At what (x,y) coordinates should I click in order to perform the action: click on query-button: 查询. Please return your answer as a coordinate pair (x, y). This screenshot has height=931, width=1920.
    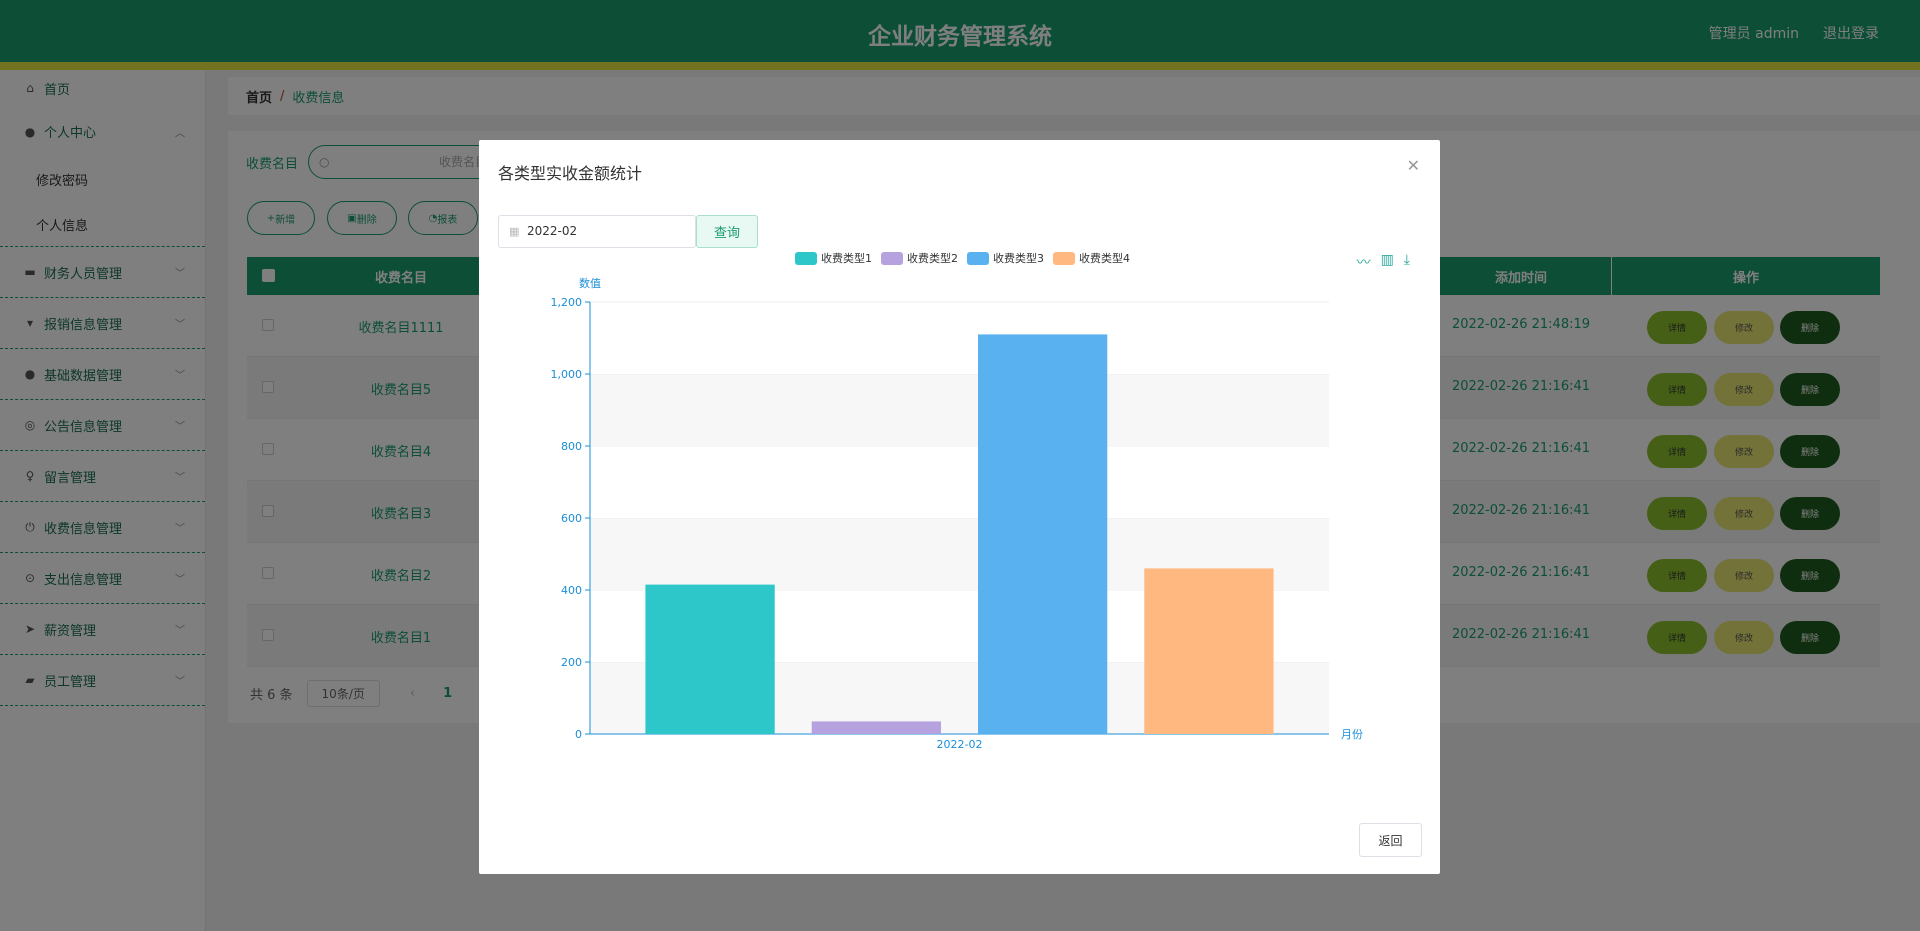
    Looking at the image, I should click on (727, 231).